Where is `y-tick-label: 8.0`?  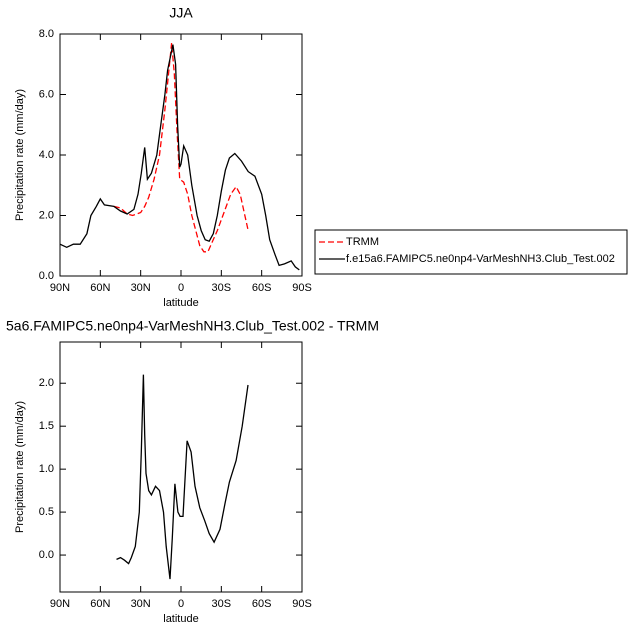
y-tick-label: 8.0 is located at coordinates (46, 34).